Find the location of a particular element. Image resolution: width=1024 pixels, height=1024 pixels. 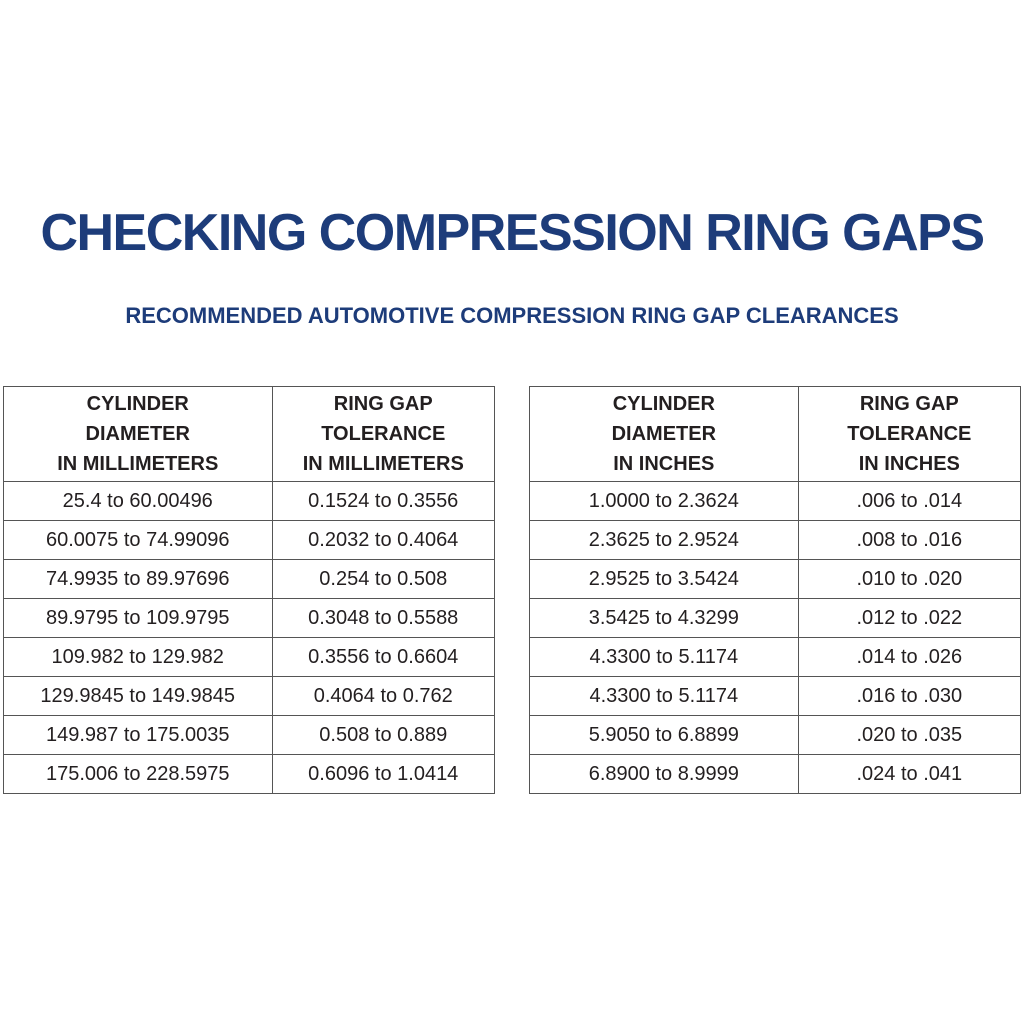

cylinder-diameter-cell: 3.5425 to 4.3299 is located at coordinates (664, 618).